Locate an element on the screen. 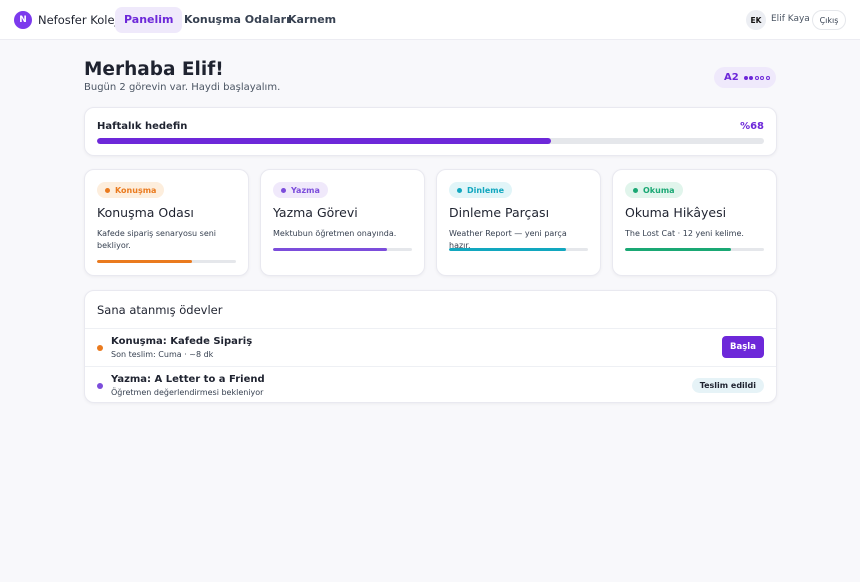  brand-logo: N is located at coordinates (23, 20).